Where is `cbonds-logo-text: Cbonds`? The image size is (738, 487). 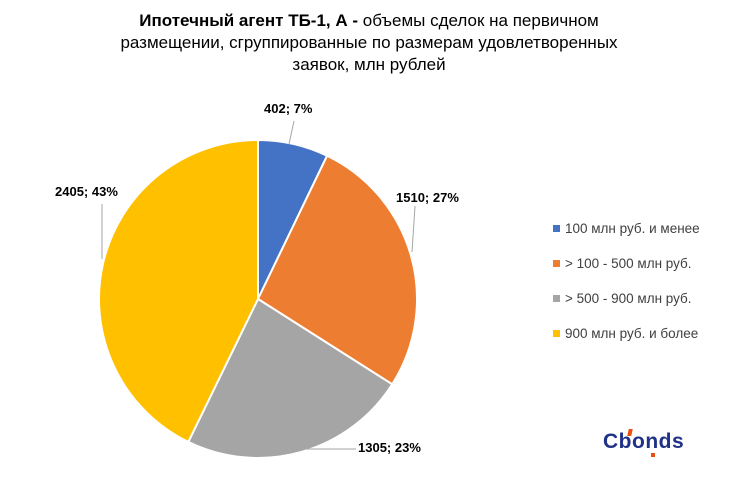 cbonds-logo-text: Cbonds is located at coordinates (644, 441).